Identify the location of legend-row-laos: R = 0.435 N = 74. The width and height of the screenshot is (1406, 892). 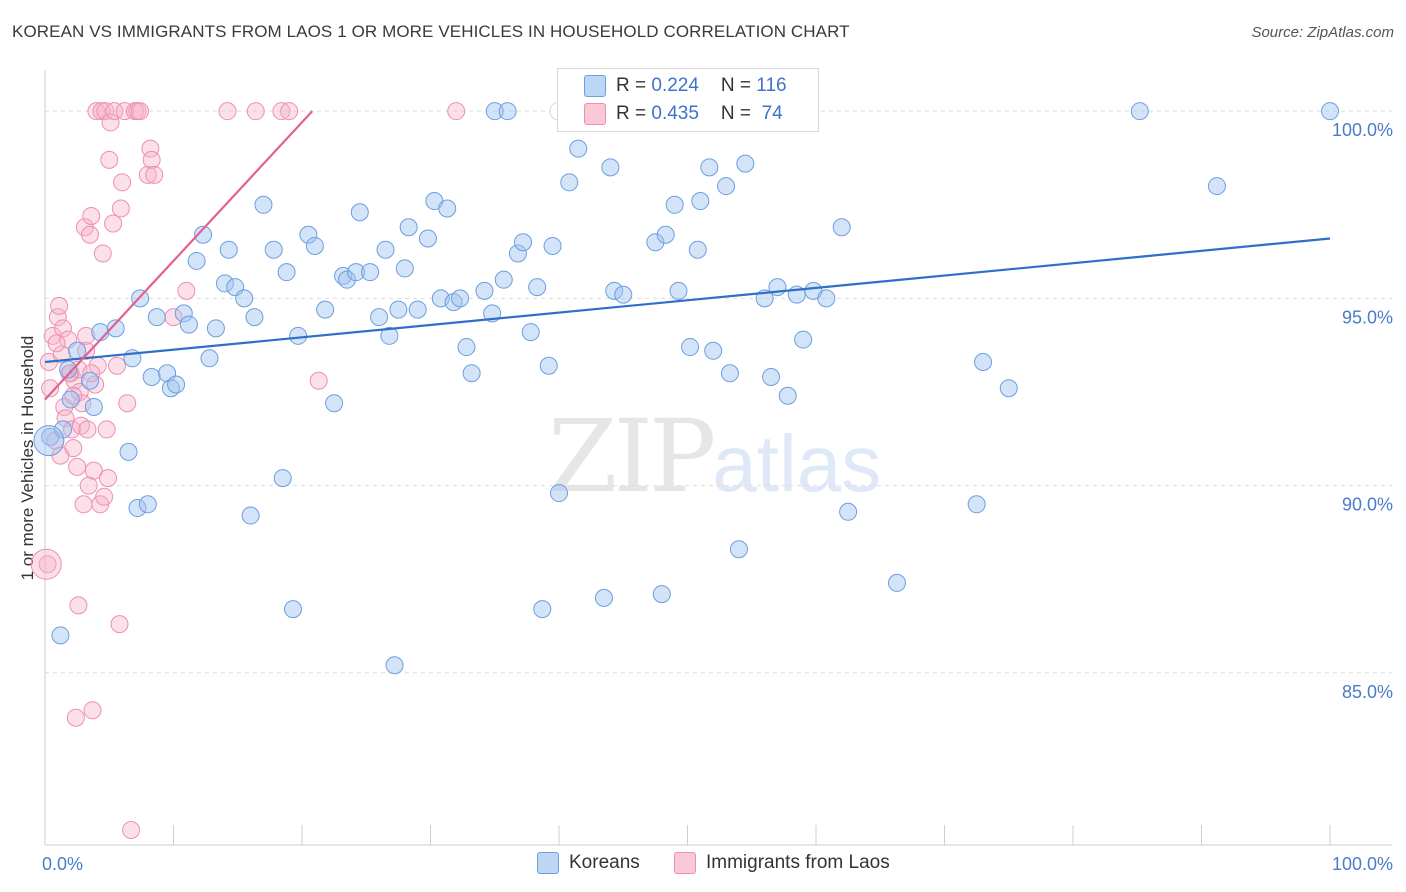
(699, 114).